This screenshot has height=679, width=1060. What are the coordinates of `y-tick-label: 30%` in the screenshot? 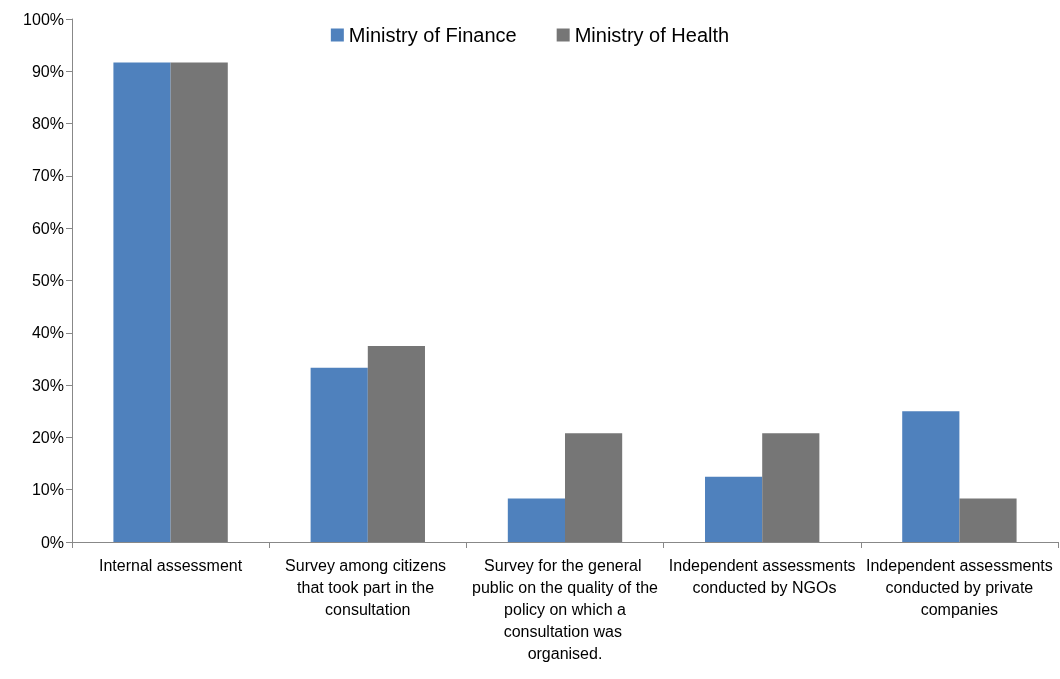 It's located at (47, 385).